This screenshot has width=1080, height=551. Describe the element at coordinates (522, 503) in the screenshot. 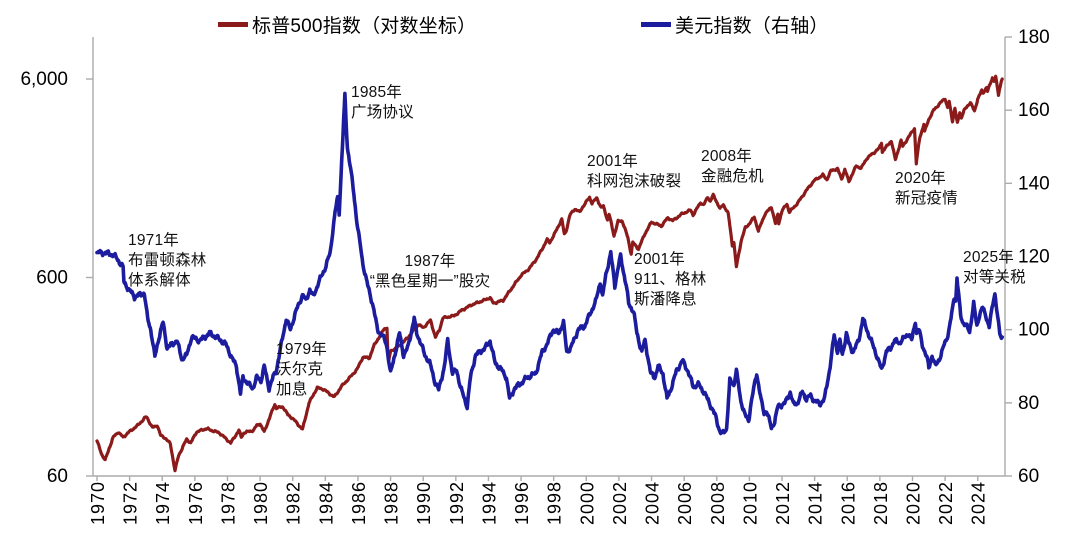

I see `x-axis-year-label: 1996` at that location.